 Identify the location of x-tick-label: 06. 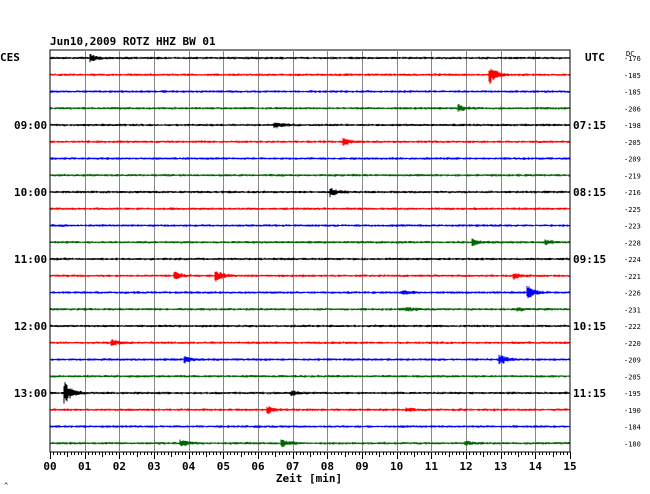
(258, 466).